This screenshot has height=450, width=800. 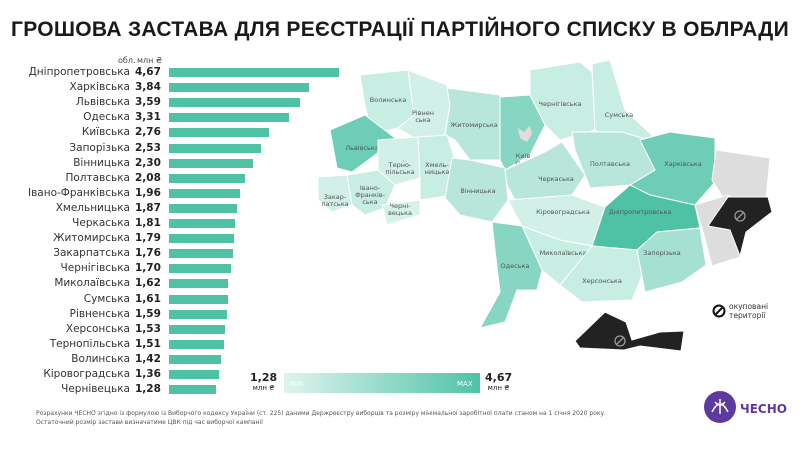 I want to click on region-label: Черкаська, so click(x=556, y=179).